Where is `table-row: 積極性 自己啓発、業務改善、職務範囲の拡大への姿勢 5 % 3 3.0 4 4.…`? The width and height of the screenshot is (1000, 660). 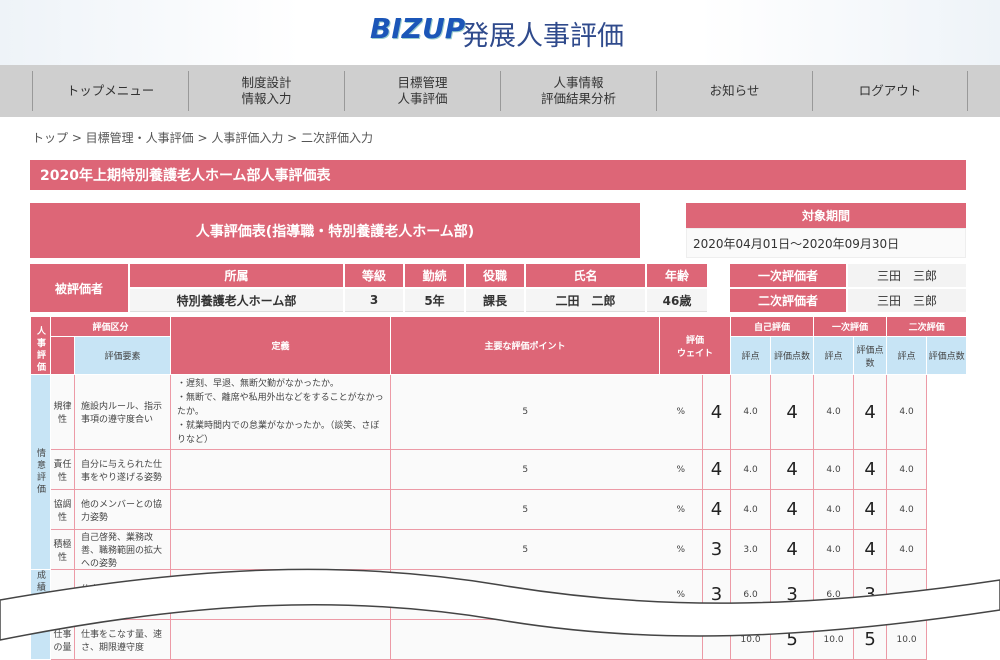 table-row: 積極性 自己啓発、業務改善、職務範囲の拡大への姿勢 5 % 3 3.0 4 4.… is located at coordinates (499, 549).